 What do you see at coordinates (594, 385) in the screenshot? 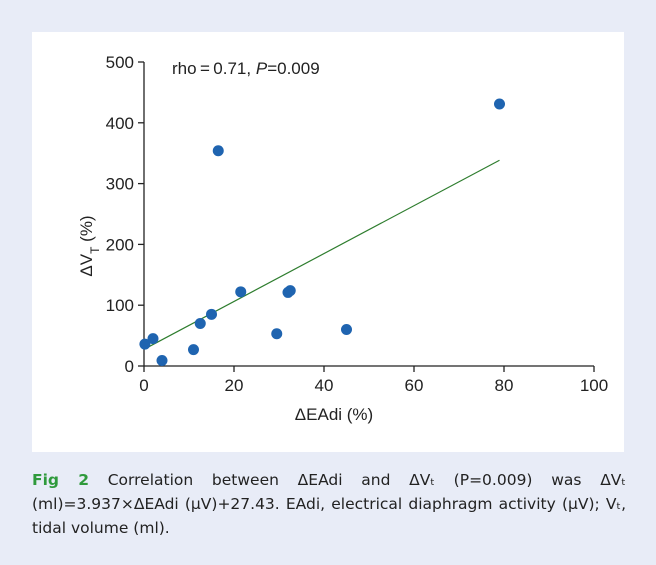
I see `x-tick-label: 100` at bounding box center [594, 385].